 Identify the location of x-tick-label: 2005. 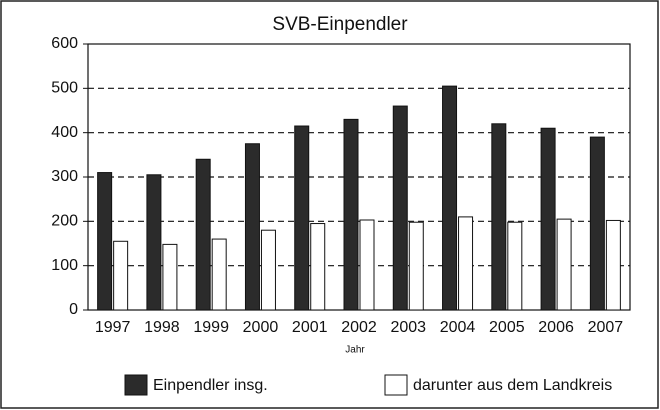
(507, 327).